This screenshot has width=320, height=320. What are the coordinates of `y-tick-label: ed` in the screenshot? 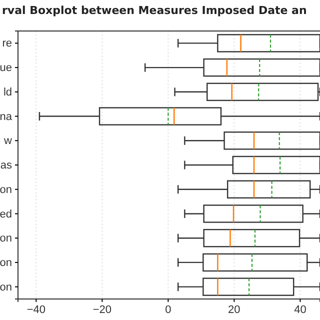 It's located at (6, 214).